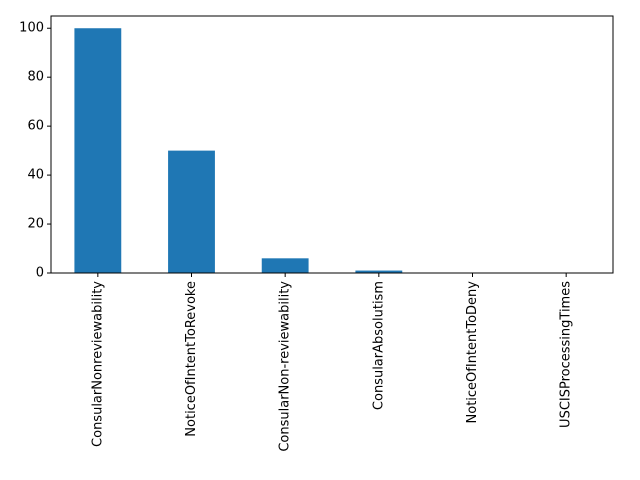 The width and height of the screenshot is (640, 480). What do you see at coordinates (35, 126) in the screenshot?
I see `y-tick-label: 60` at bounding box center [35, 126].